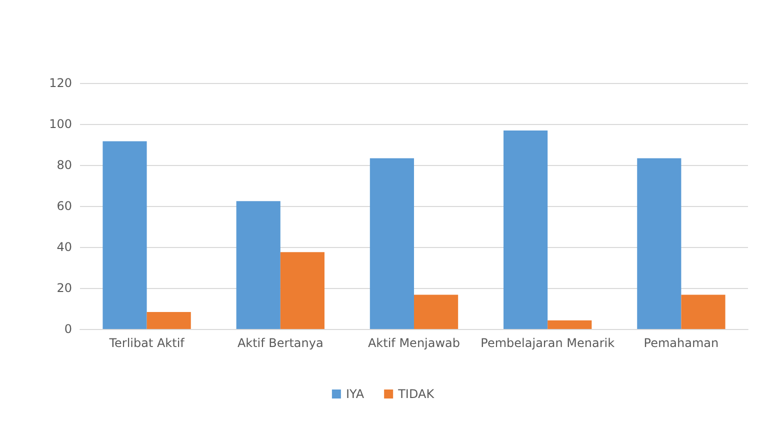 The height and width of the screenshot is (425, 766). What do you see at coordinates (355, 394) in the screenshot?
I see `legend-label: IYA` at bounding box center [355, 394].